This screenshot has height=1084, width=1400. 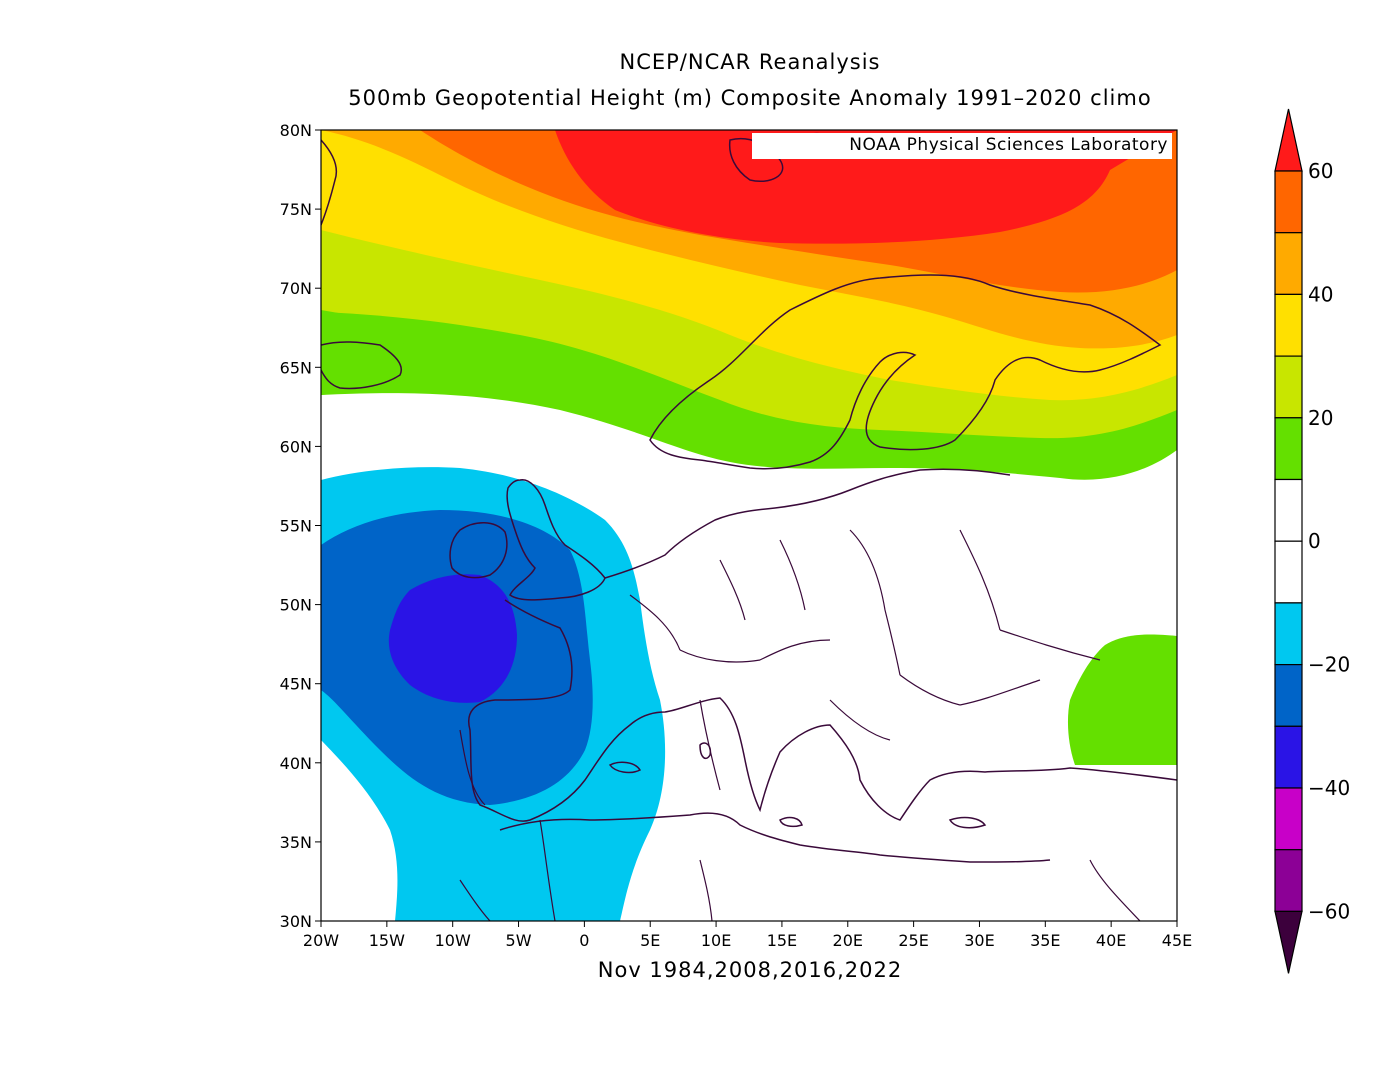 What do you see at coordinates (296, 526) in the screenshot?
I see `lat-tick-label: 55N` at bounding box center [296, 526].